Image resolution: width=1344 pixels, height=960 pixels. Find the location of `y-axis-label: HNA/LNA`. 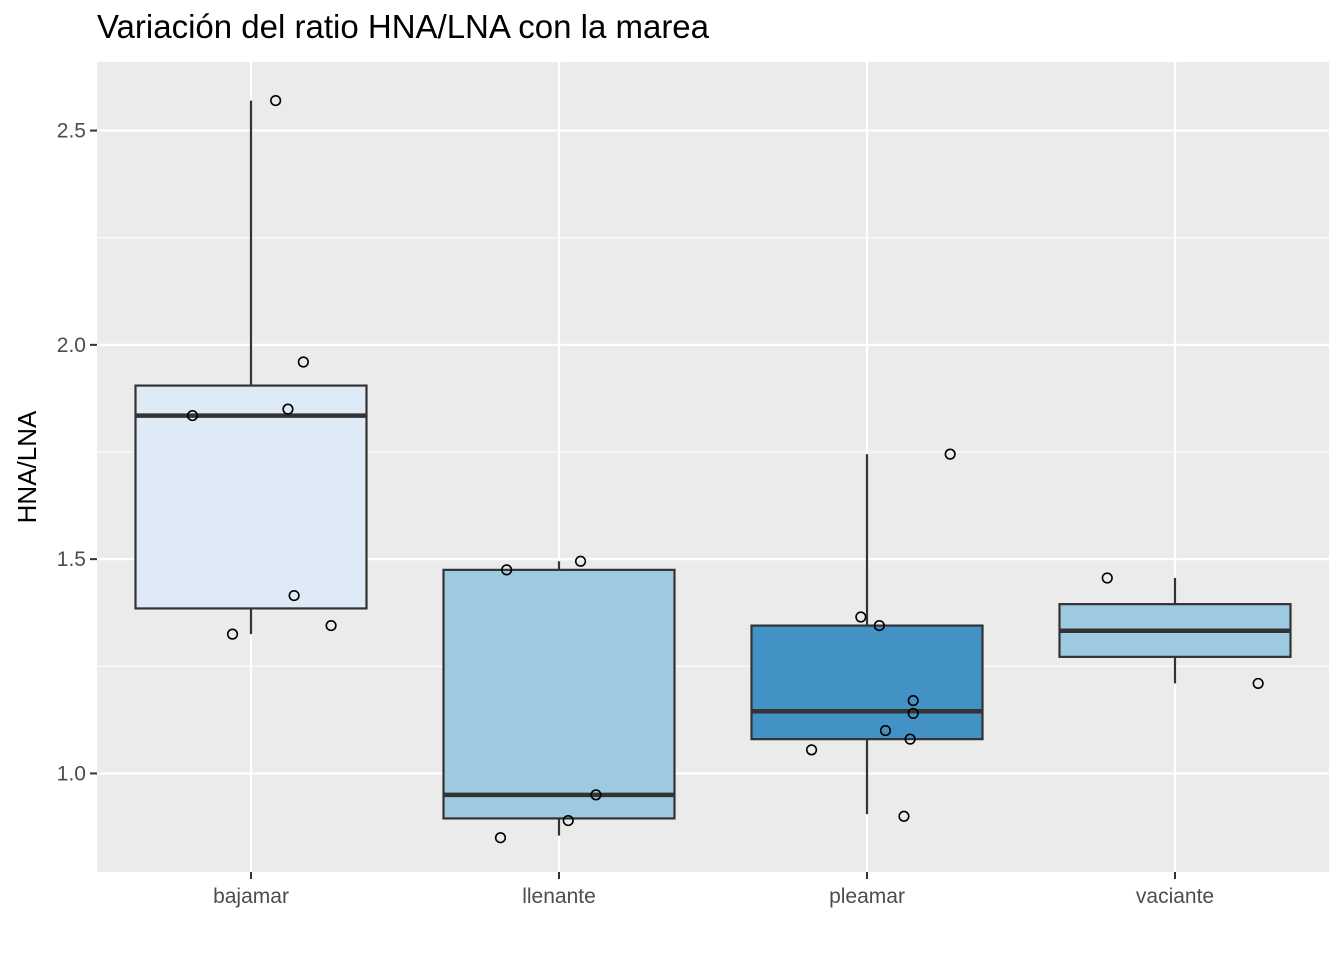

y-axis-label: HNA/LNA is located at coordinates (27, 466).